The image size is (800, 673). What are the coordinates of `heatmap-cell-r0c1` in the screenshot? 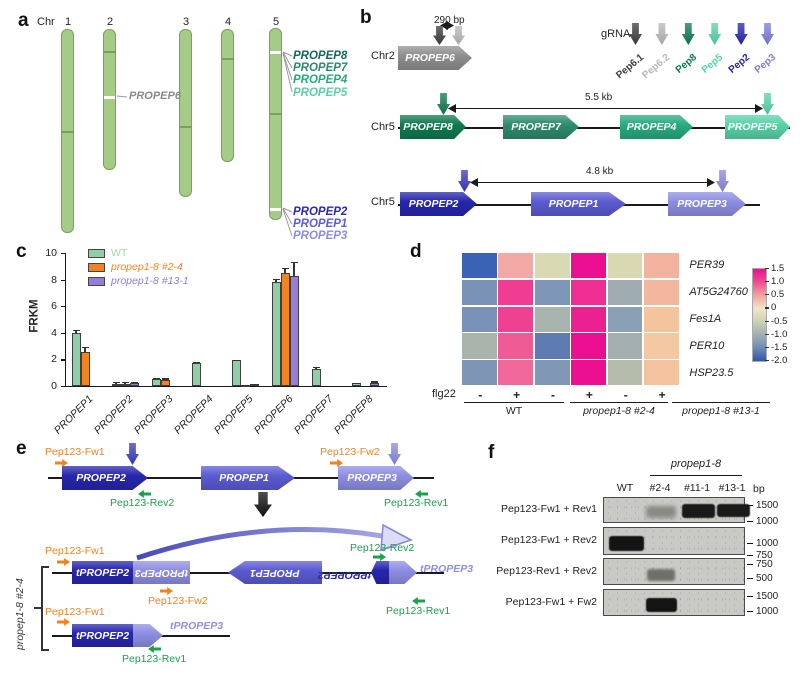 It's located at (516, 266).